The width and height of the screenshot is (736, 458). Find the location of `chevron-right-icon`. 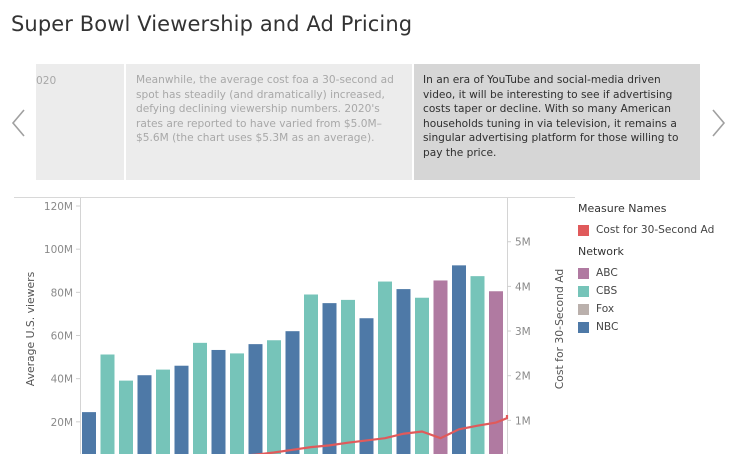

chevron-right-icon is located at coordinates (719, 123).